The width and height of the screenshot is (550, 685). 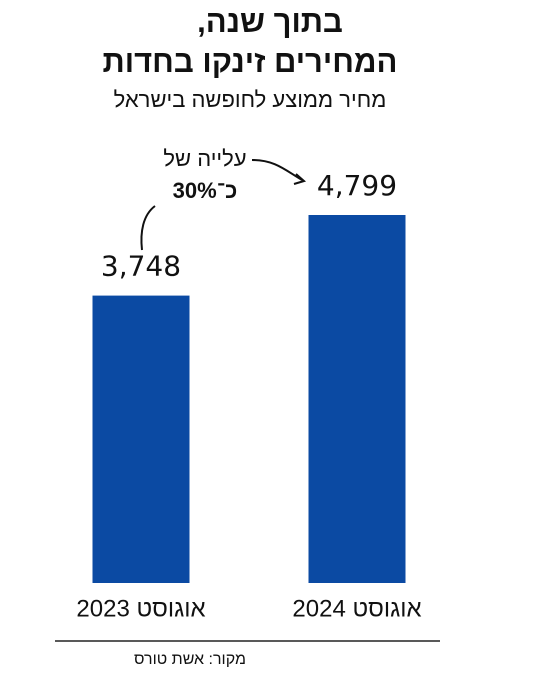 What do you see at coordinates (205, 190) in the screenshot?
I see `annotation: כ־30%` at bounding box center [205, 190].